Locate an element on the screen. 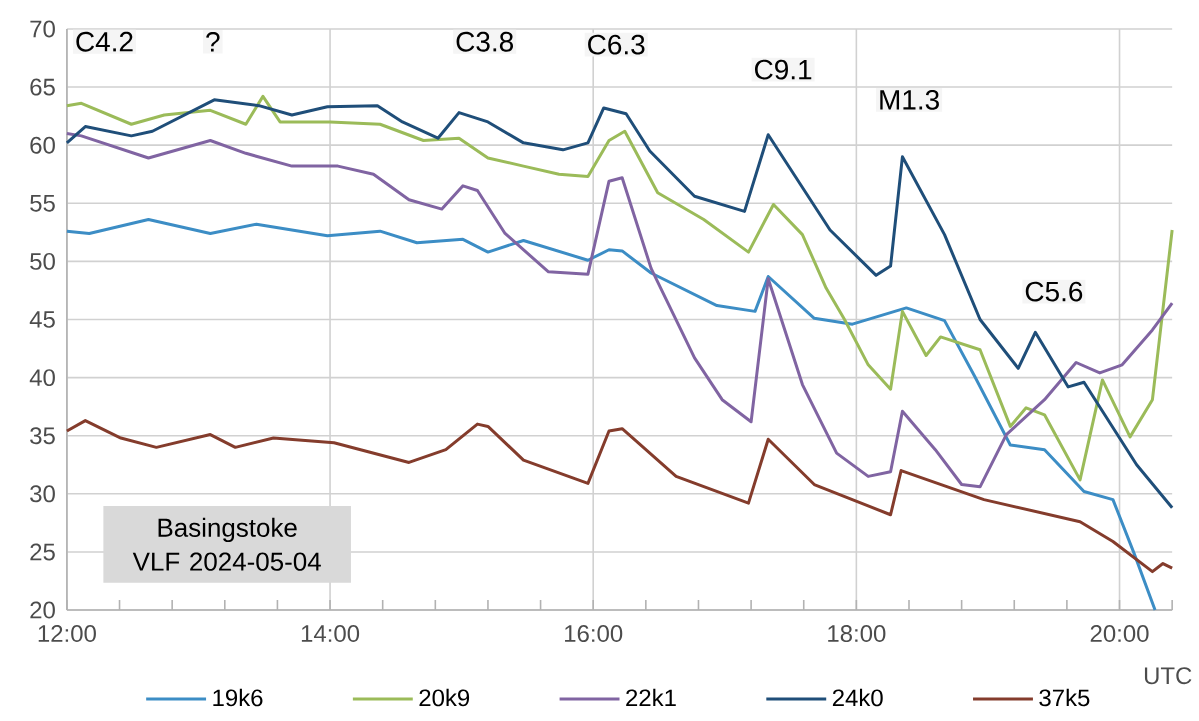 The width and height of the screenshot is (1199, 721). annotation: C6.3 is located at coordinates (616, 44).